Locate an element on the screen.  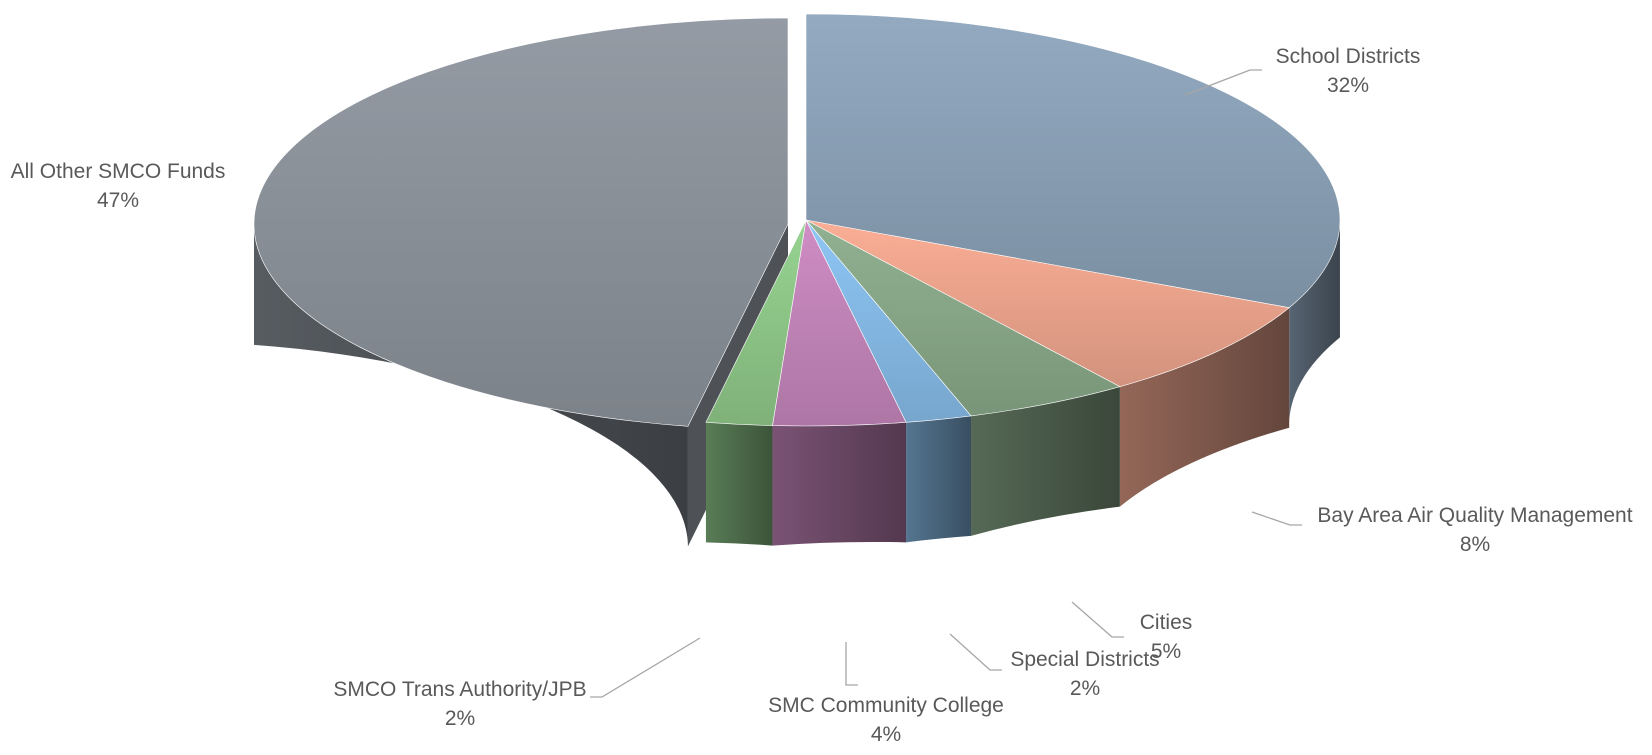
slice-label: All Other SMCO Funds is located at coordinates (118, 171).